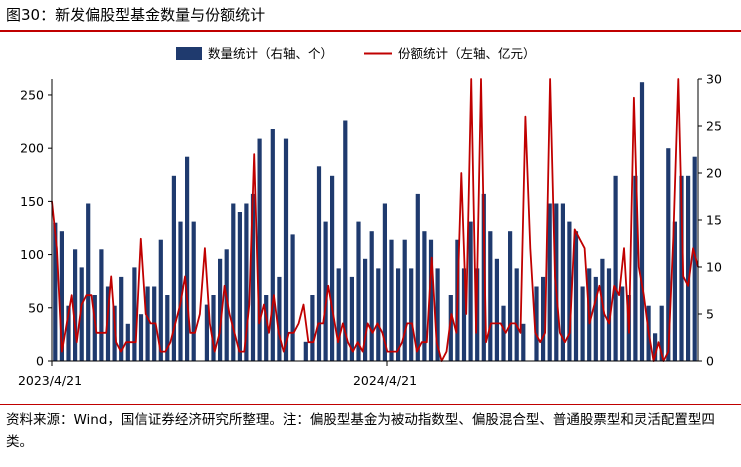  Describe the element at coordinates (32, 201) in the screenshot. I see `left-tick-label: 150` at that location.